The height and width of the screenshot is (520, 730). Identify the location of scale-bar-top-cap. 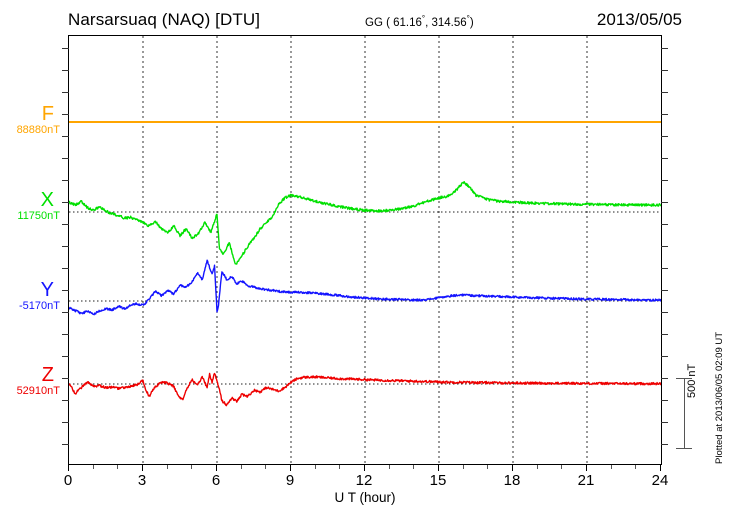
(684, 378).